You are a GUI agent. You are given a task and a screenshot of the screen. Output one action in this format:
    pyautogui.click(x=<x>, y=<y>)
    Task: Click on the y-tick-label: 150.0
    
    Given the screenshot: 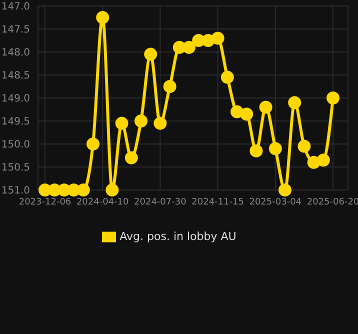 What is the action you would take?
    pyautogui.click(x=15, y=145)
    